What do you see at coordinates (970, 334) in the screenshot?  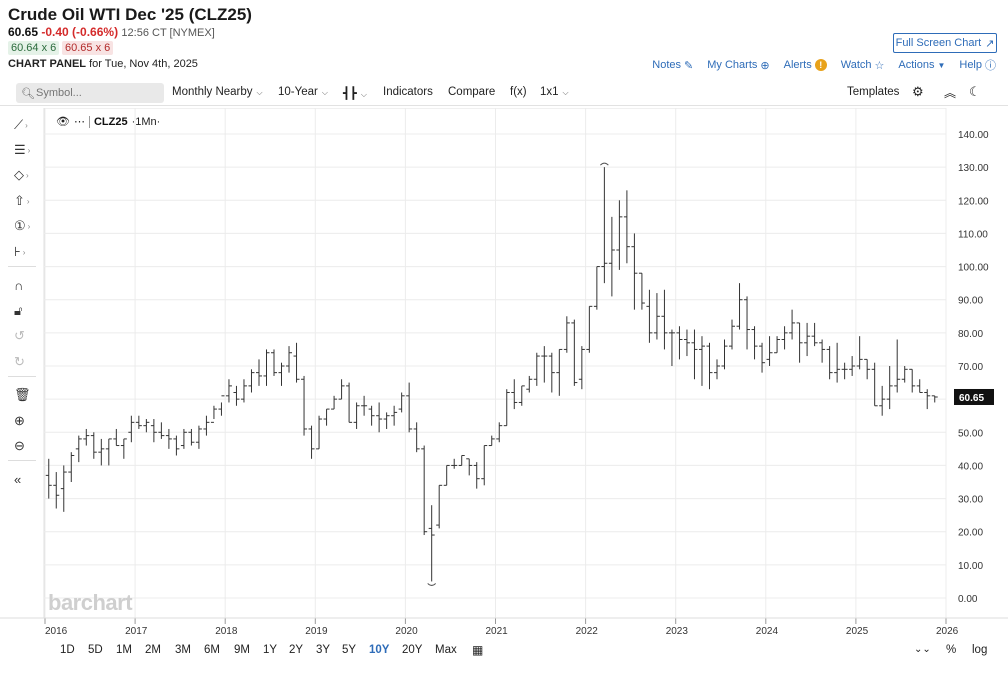 I see `y-tick-label: 80.00` at bounding box center [970, 334].